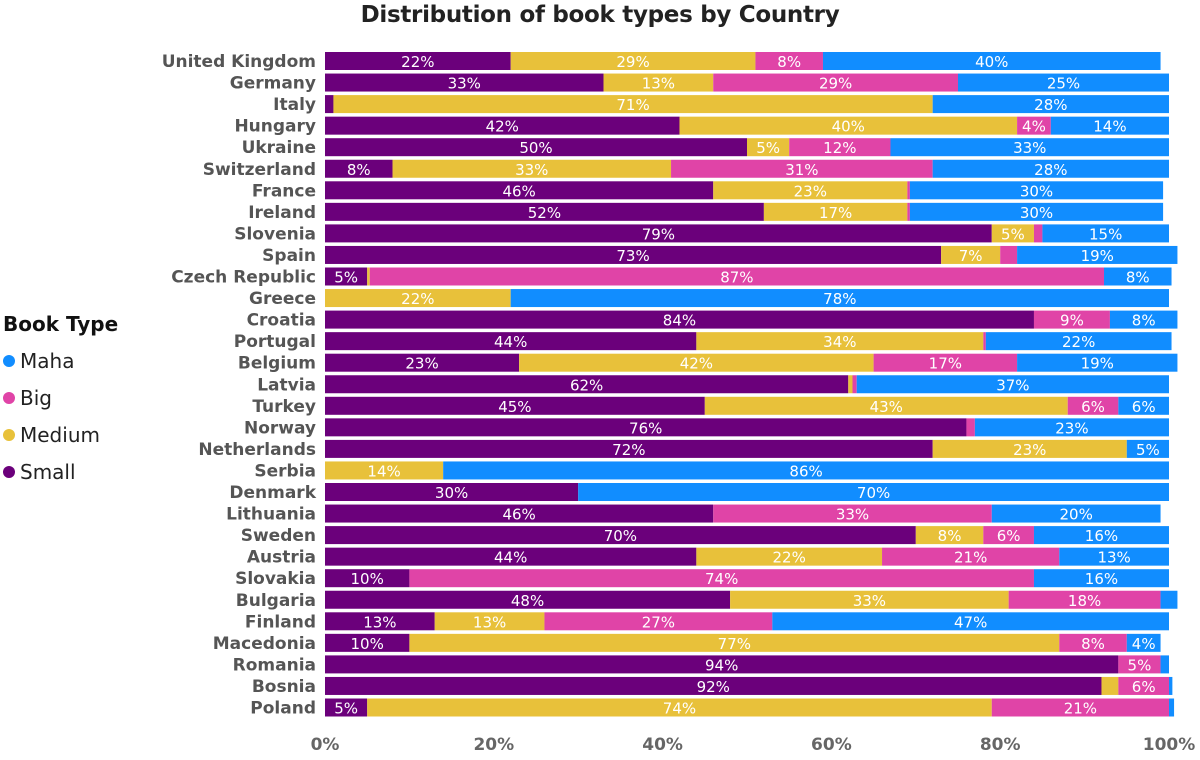 The width and height of the screenshot is (1200, 760). I want to click on category-label: Croatia, so click(281, 321).